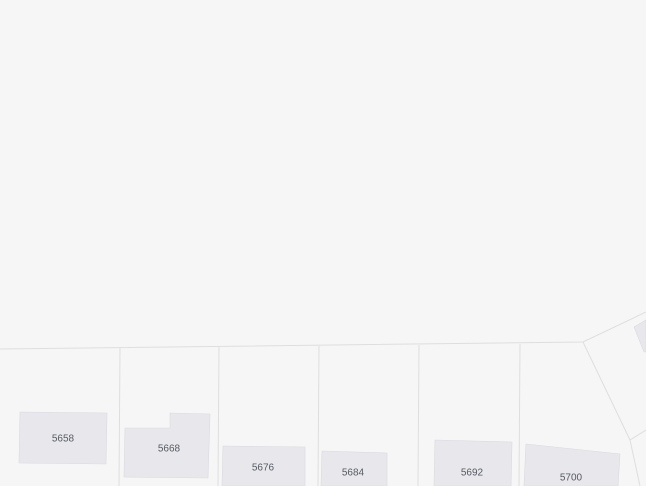 The height and width of the screenshot is (486, 646). What do you see at coordinates (472, 473) in the screenshot?
I see `house-number-5692: 5692` at bounding box center [472, 473].